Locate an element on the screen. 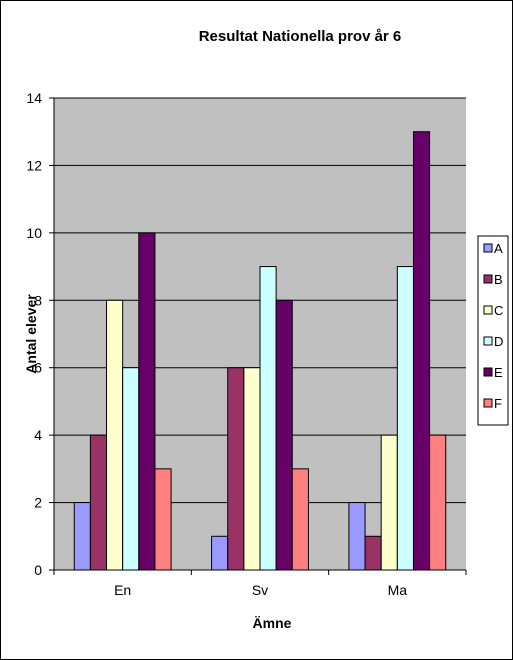 The width and height of the screenshot is (513, 660). bar-f-ma is located at coordinates (438, 502).